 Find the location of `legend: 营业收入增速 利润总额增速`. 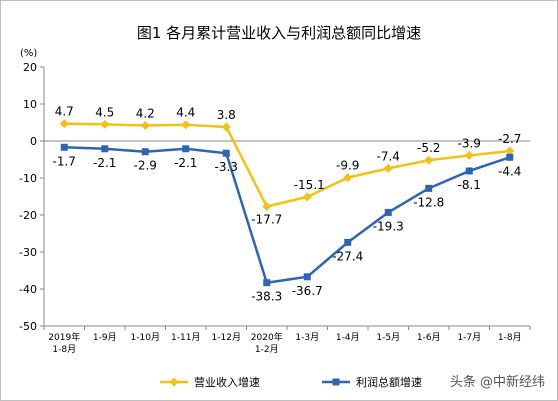

legend: 营业收入增速 利润总额增速 is located at coordinates (291, 382).